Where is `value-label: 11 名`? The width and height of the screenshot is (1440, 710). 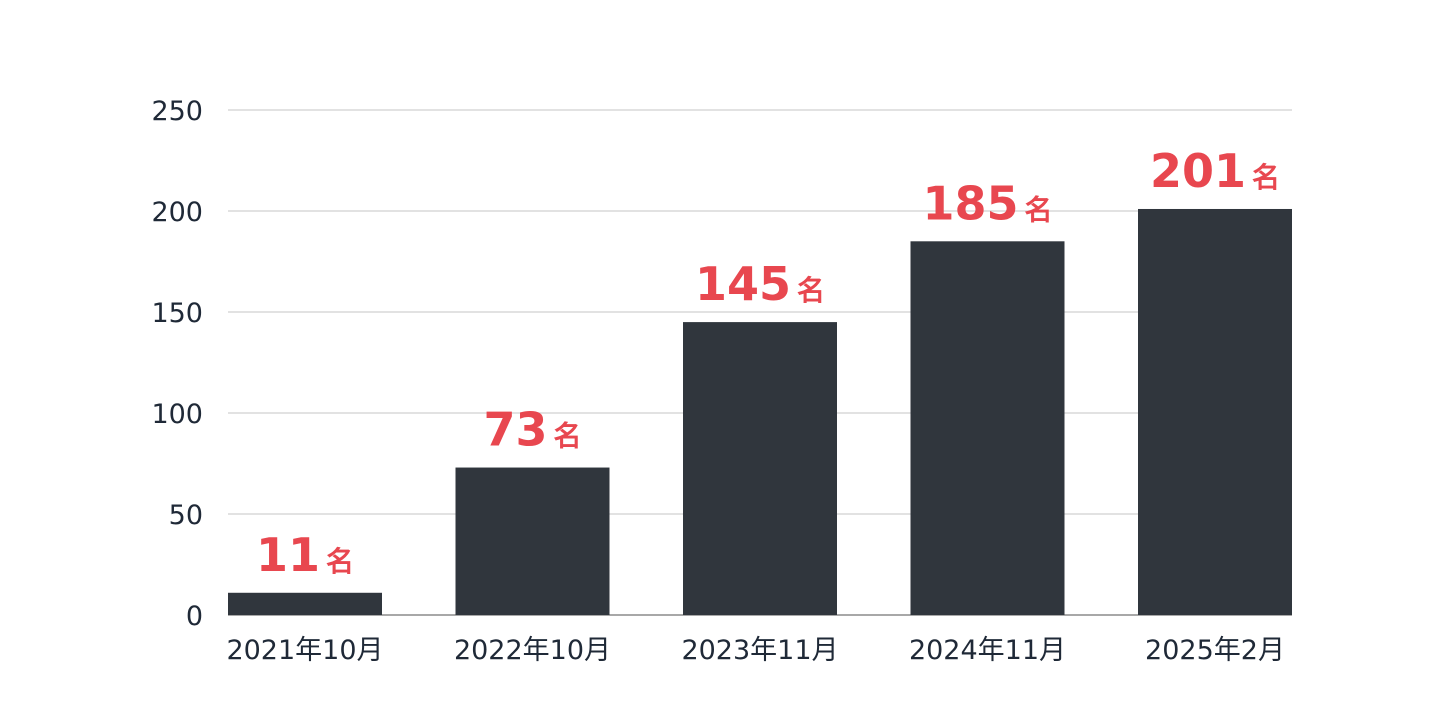
value-label: 11 名 is located at coordinates (305, 555).